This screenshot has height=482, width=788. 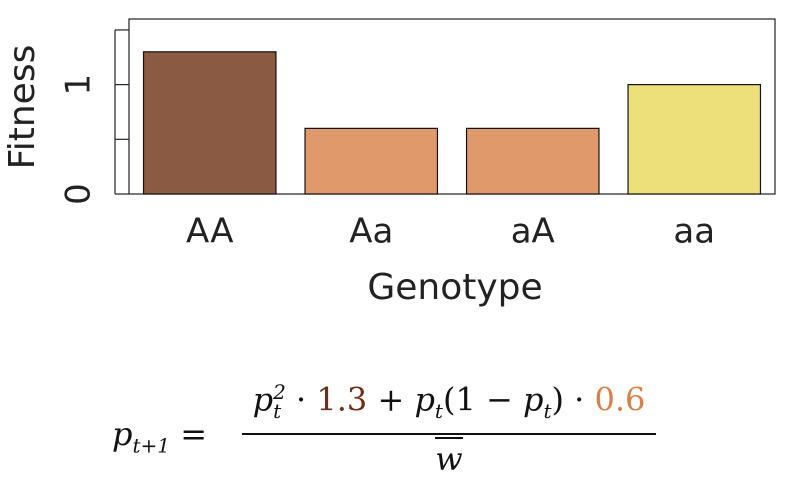 I want to click on formula-number: 1.3, so click(x=342, y=399).